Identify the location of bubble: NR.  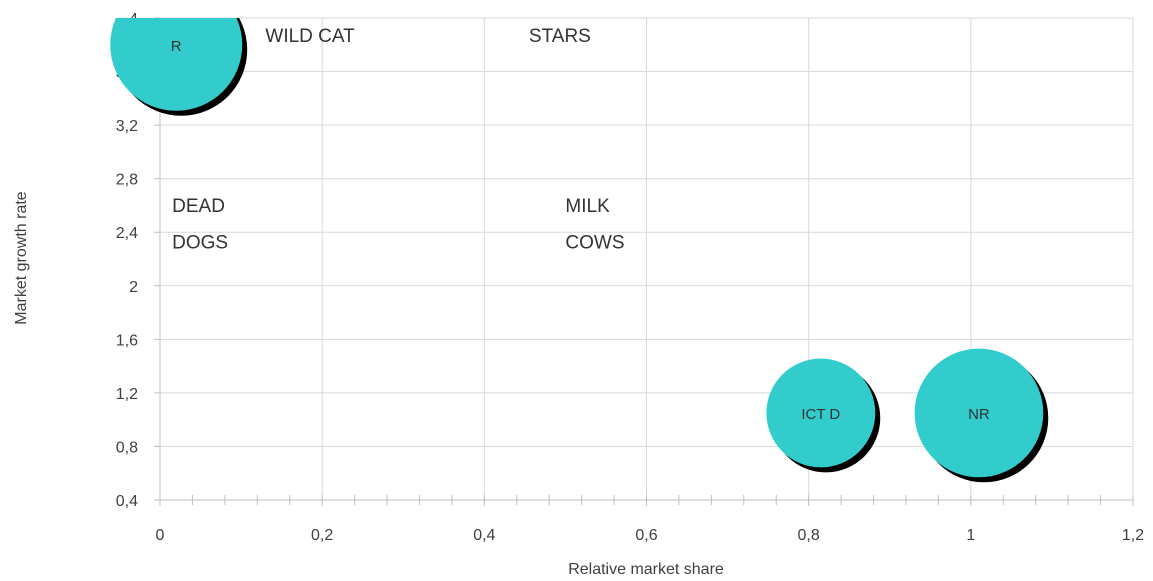
(981, 415).